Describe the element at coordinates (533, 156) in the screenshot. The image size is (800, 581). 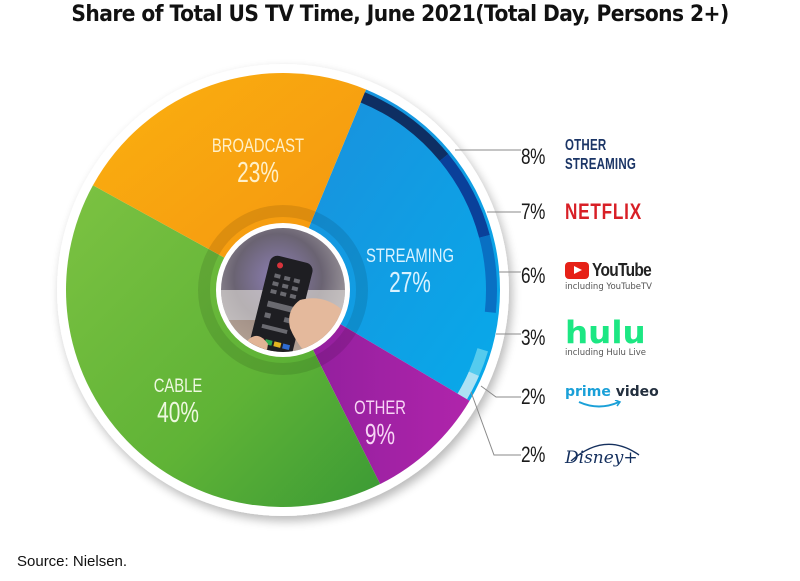
I see `legend-pct: 8%` at that location.